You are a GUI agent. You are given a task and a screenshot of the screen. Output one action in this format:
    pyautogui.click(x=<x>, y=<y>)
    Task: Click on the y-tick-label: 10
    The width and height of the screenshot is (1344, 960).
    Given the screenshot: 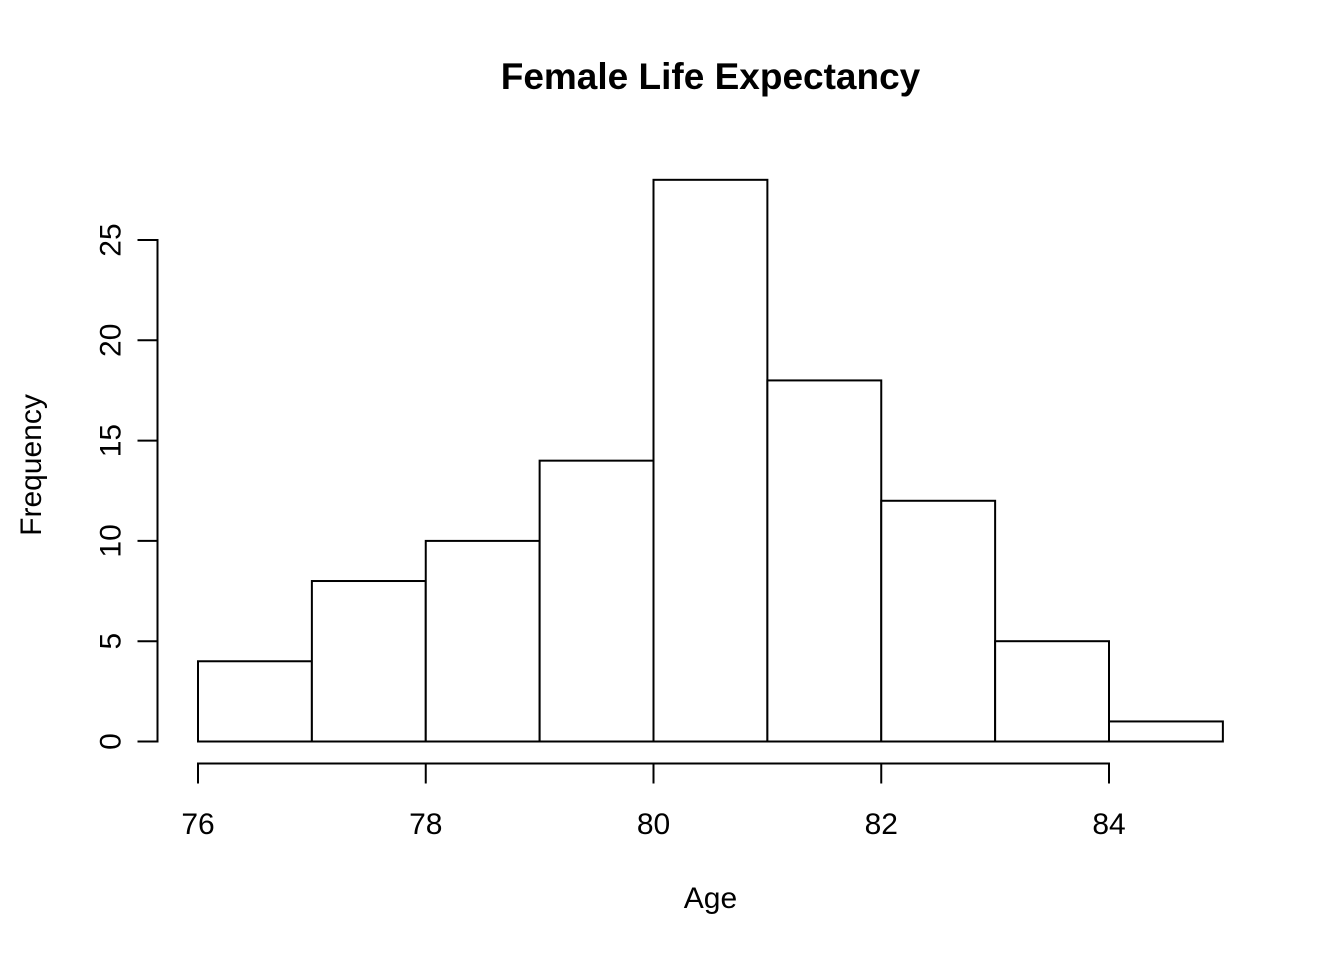 What is the action you would take?
    pyautogui.click(x=111, y=540)
    